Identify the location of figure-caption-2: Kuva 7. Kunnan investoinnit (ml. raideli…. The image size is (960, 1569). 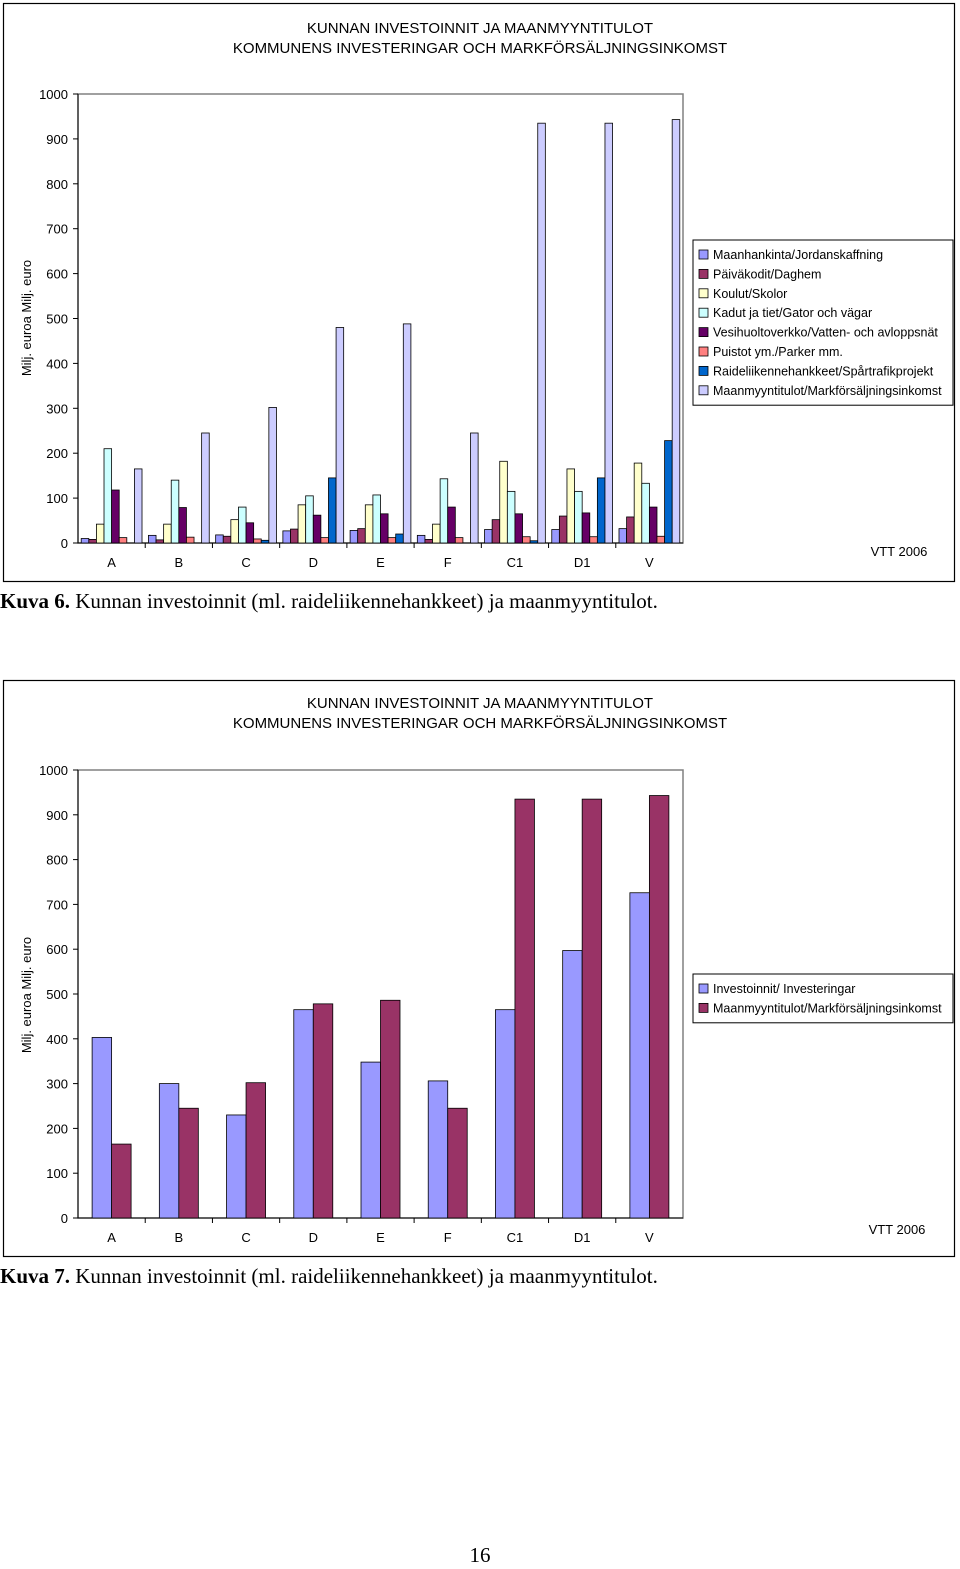
(329, 1276).